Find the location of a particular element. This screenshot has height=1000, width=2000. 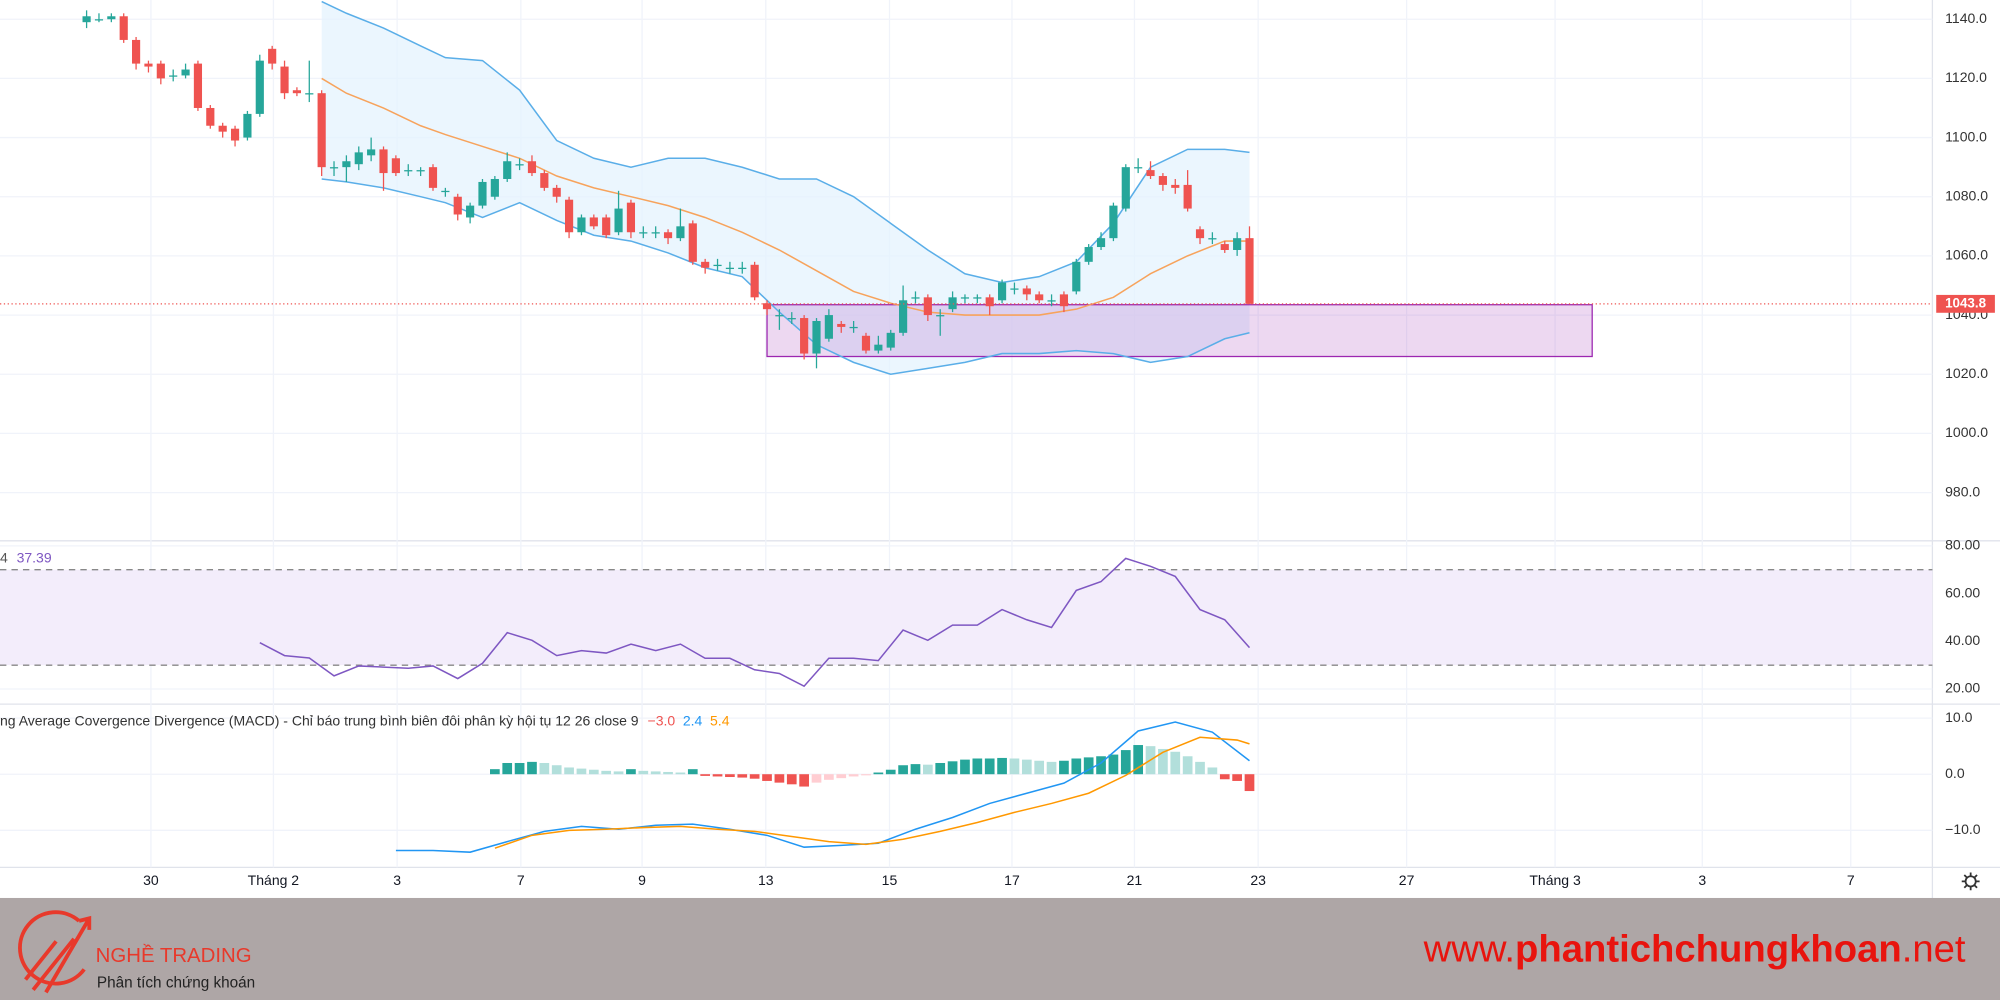

y-tick-label: 1000.0 is located at coordinates (1966, 432).